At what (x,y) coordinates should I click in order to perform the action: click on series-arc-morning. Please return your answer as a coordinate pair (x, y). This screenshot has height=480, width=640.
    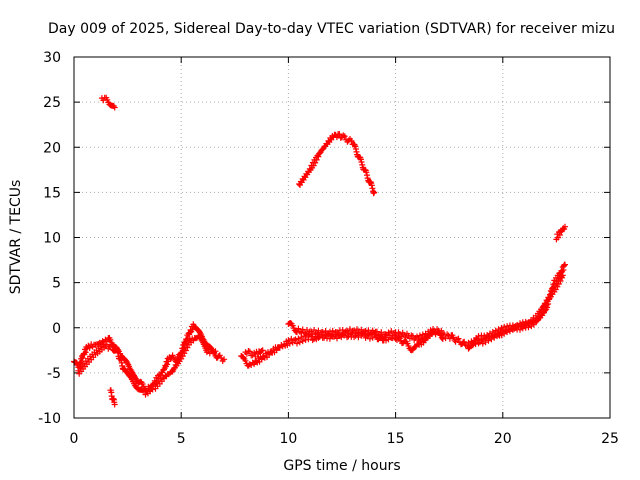
    Looking at the image, I should click on (108, 102).